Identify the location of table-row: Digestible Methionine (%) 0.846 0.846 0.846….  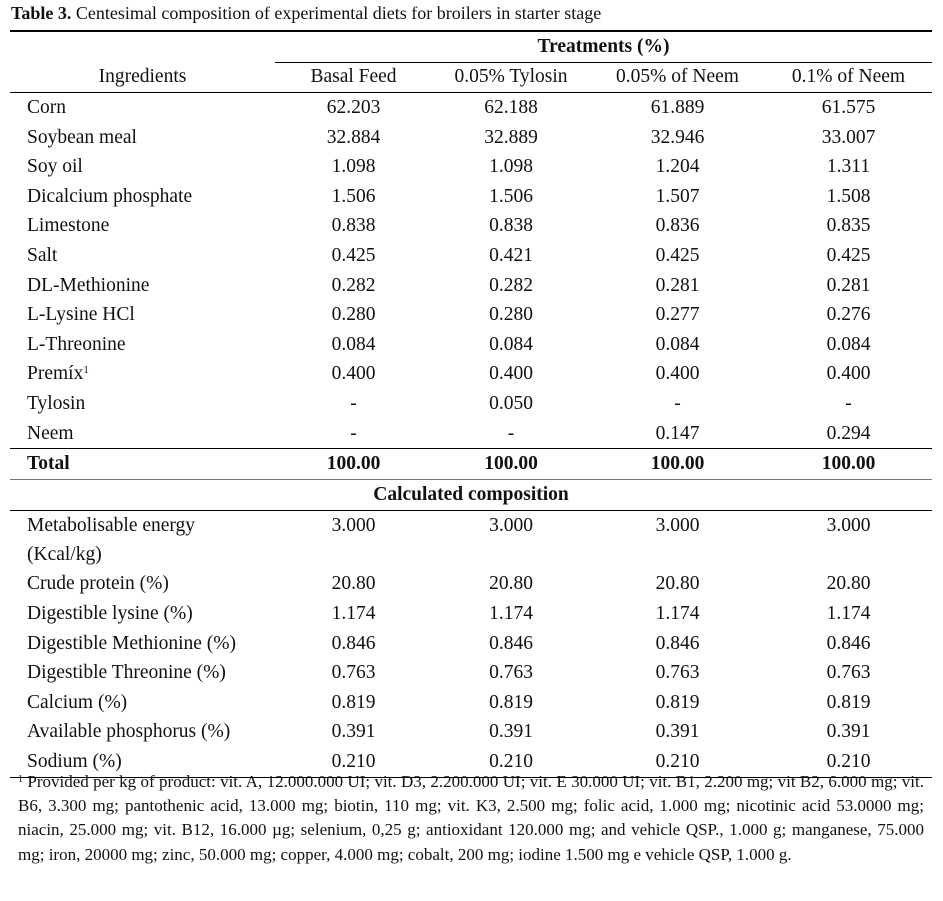
(471, 644).